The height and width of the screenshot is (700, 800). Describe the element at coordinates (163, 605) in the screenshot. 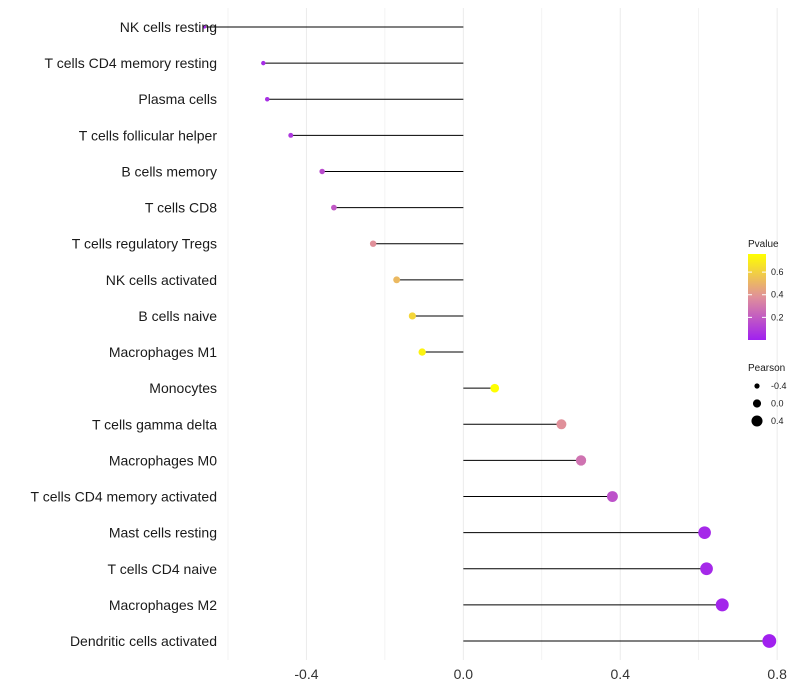

I see `category-label: Macrophages M2` at that location.